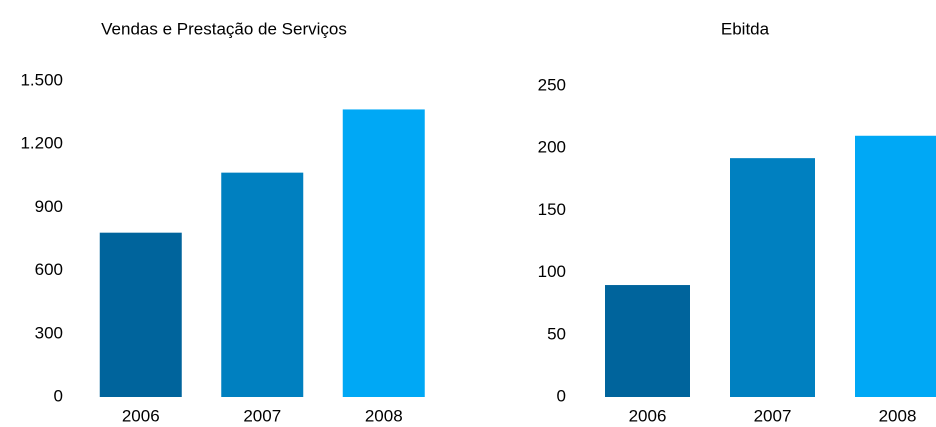  Describe the element at coordinates (552, 84) in the screenshot. I see `y-tick-label: 250` at that location.